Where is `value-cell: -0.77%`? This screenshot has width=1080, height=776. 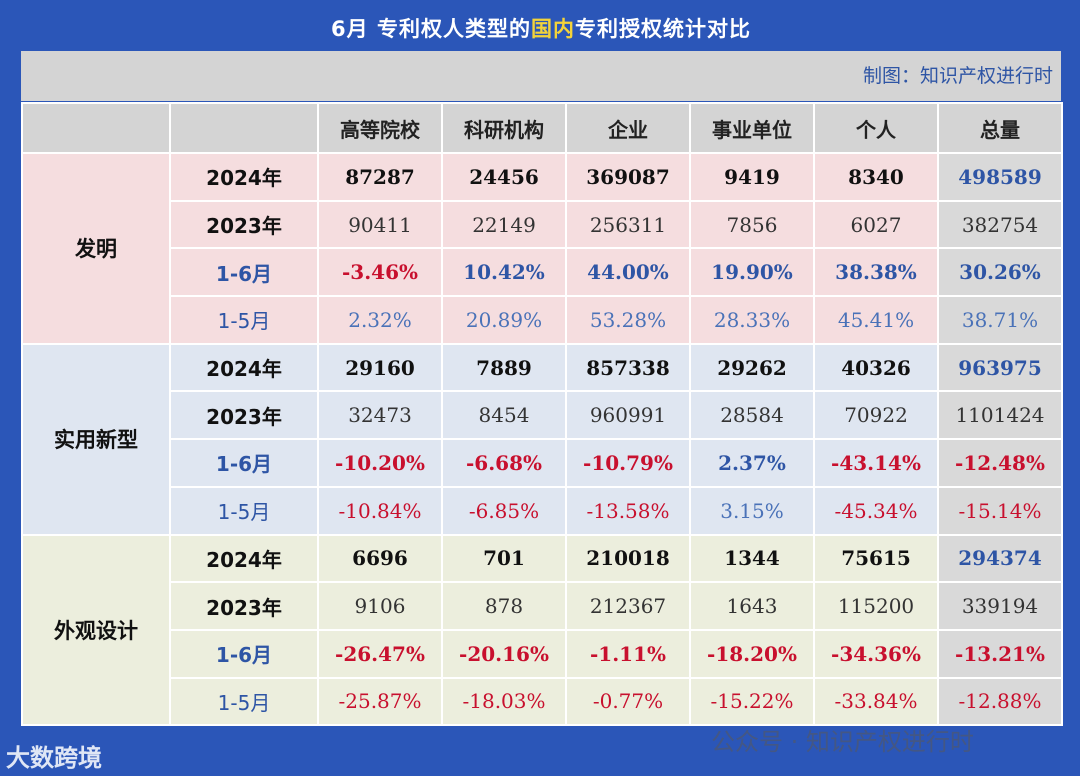
value-cell: -0.77% is located at coordinates (628, 701).